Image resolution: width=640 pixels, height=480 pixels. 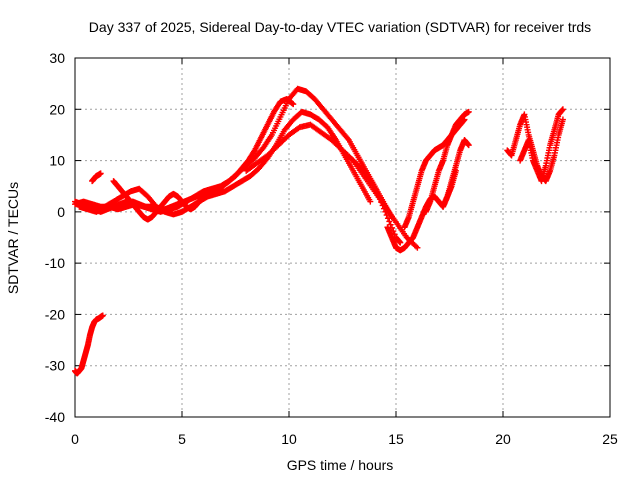 I want to click on y-tick-label: 20, so click(x=57, y=109).